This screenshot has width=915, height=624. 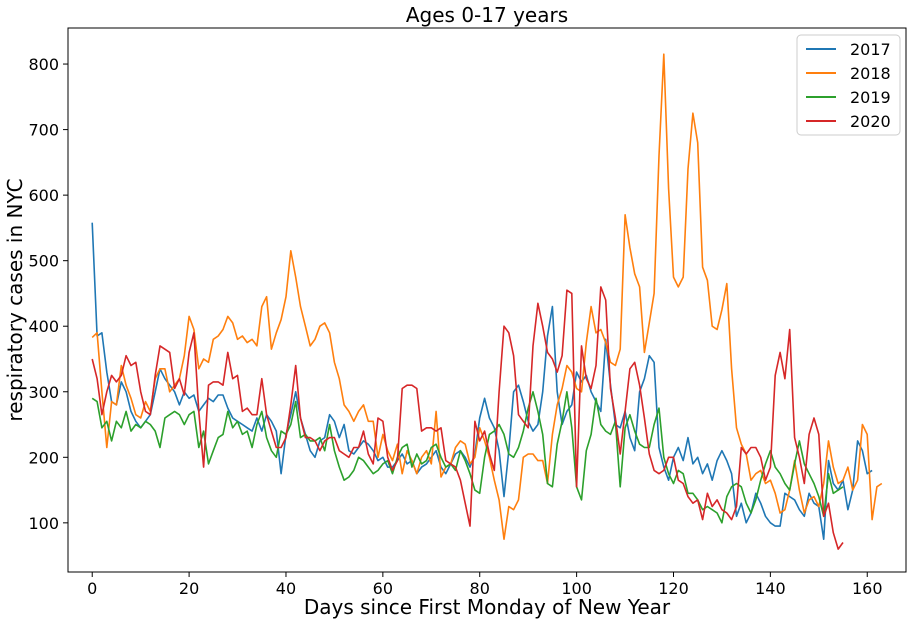 What do you see at coordinates (487, 15) in the screenshot?
I see `chart-title: Ages 0-17 years` at bounding box center [487, 15].